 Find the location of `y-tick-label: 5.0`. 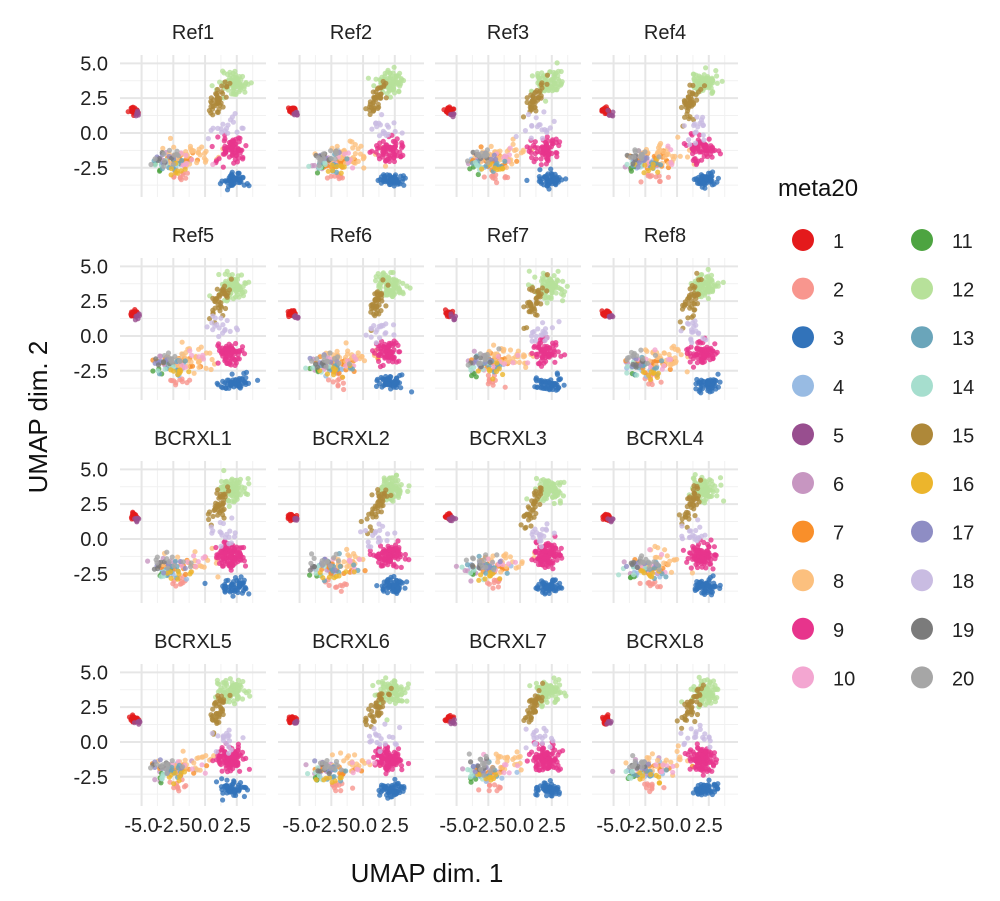

y-tick-label: 5.0 is located at coordinates (94, 267).